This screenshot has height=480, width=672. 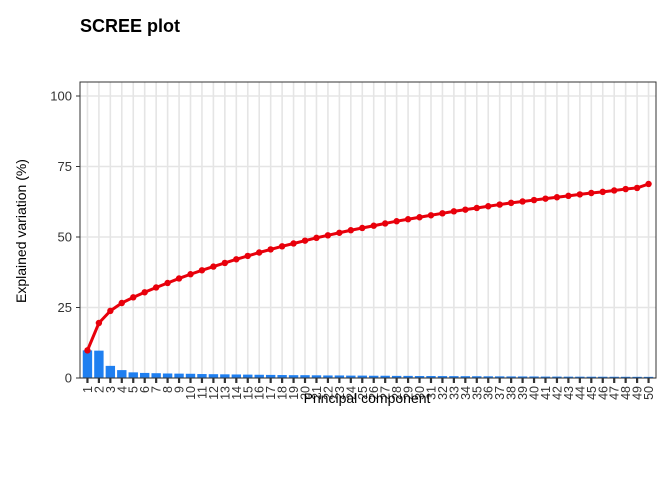 What do you see at coordinates (489, 393) in the screenshot?
I see `x-tick-label: 36` at bounding box center [489, 393].